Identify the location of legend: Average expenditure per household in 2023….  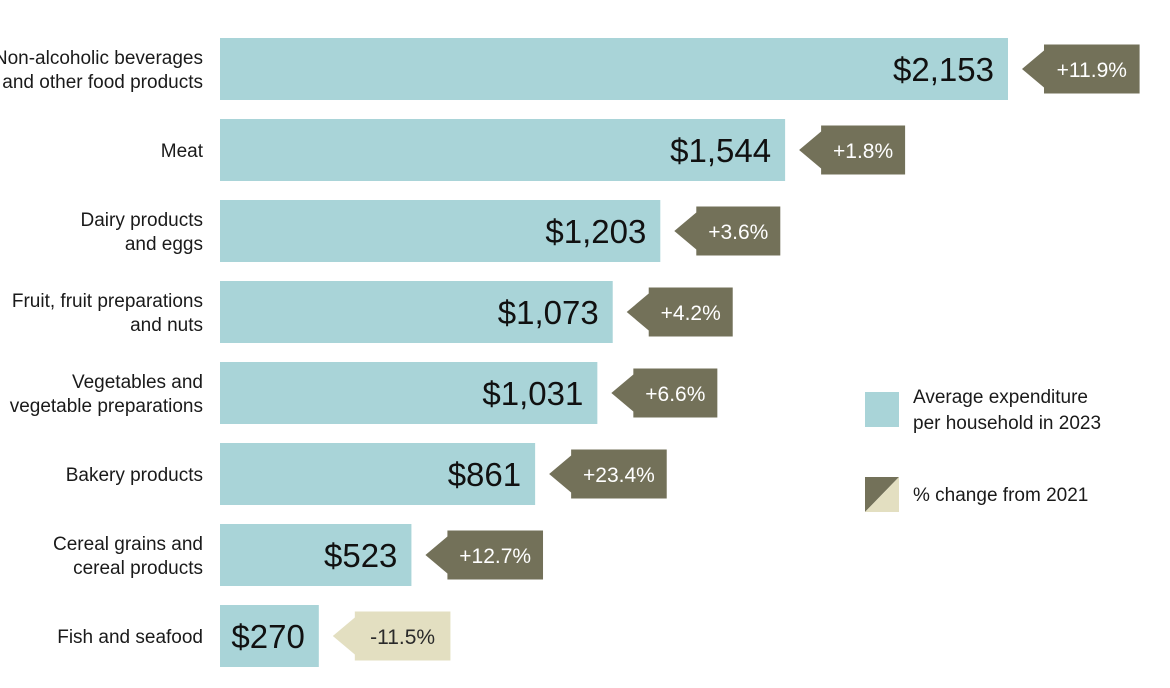
(983, 449).